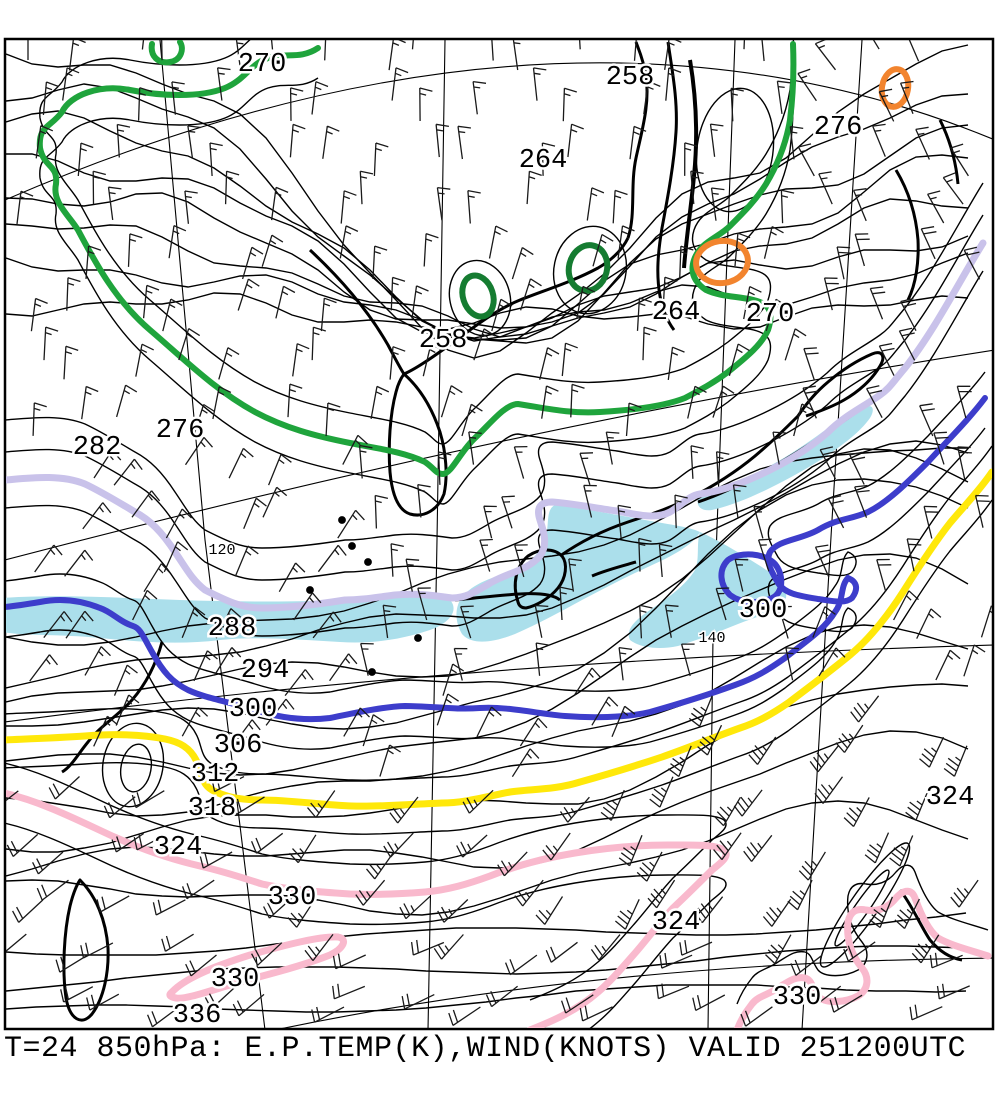 This screenshot has height=1100, width=1000. Describe the element at coordinates (895, 88) in the screenshot. I see `highlight-ellipse` at that location.